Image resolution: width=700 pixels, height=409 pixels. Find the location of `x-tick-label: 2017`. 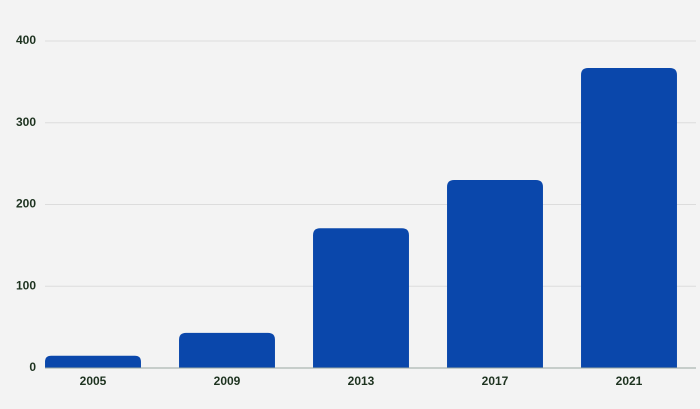

x-tick-label: 2017 is located at coordinates (495, 381).